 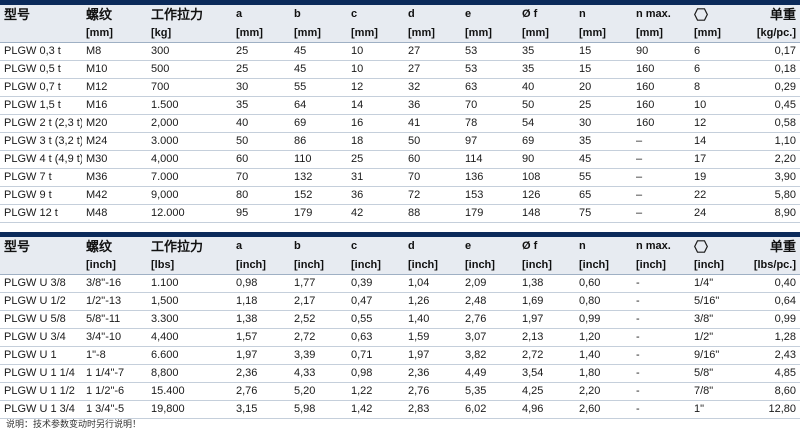 I want to click on table-row: PLGW 0,5 t M10 500 25 45 10 27 53 35 15 160 6 0,18, so click(x=400, y=69).